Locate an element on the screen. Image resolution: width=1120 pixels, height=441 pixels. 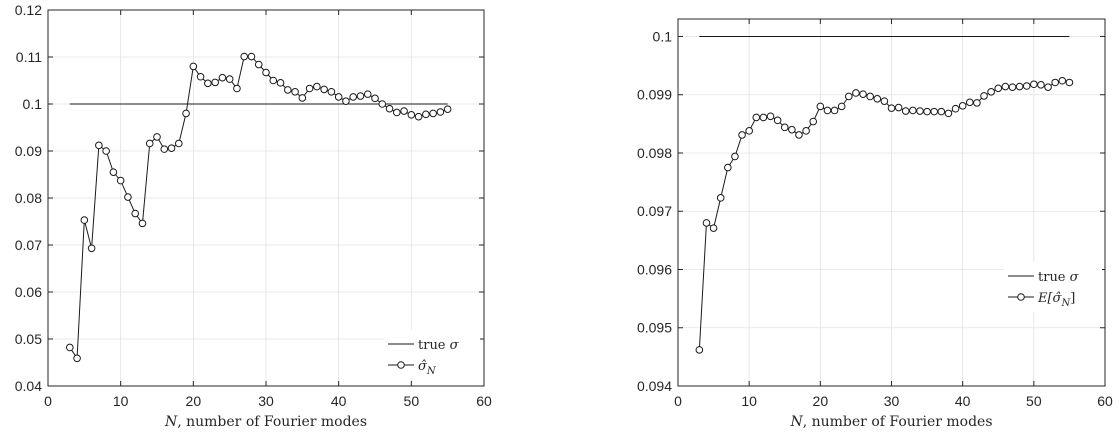
legend: true σ σ̂N is located at coordinates (432, 355).